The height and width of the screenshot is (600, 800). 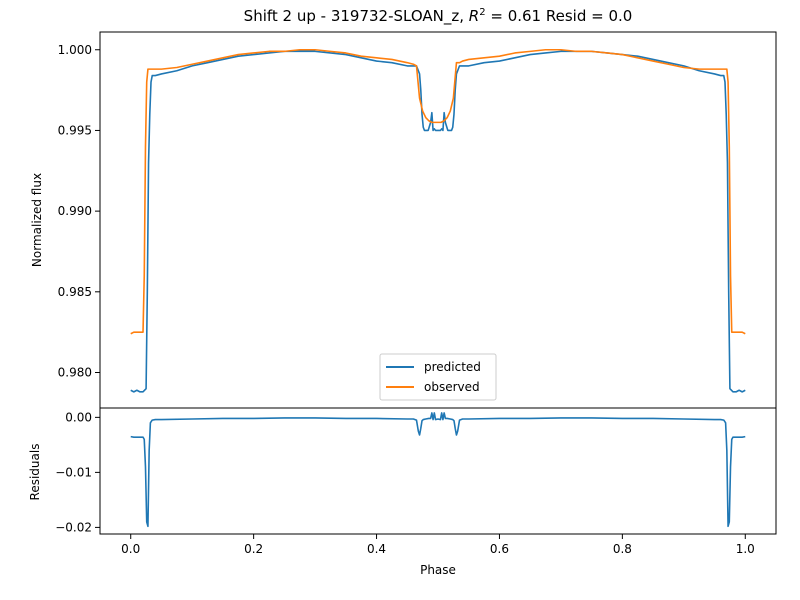 What do you see at coordinates (75, 292) in the screenshot?
I see `y-tick-label: 0.985` at bounding box center [75, 292].